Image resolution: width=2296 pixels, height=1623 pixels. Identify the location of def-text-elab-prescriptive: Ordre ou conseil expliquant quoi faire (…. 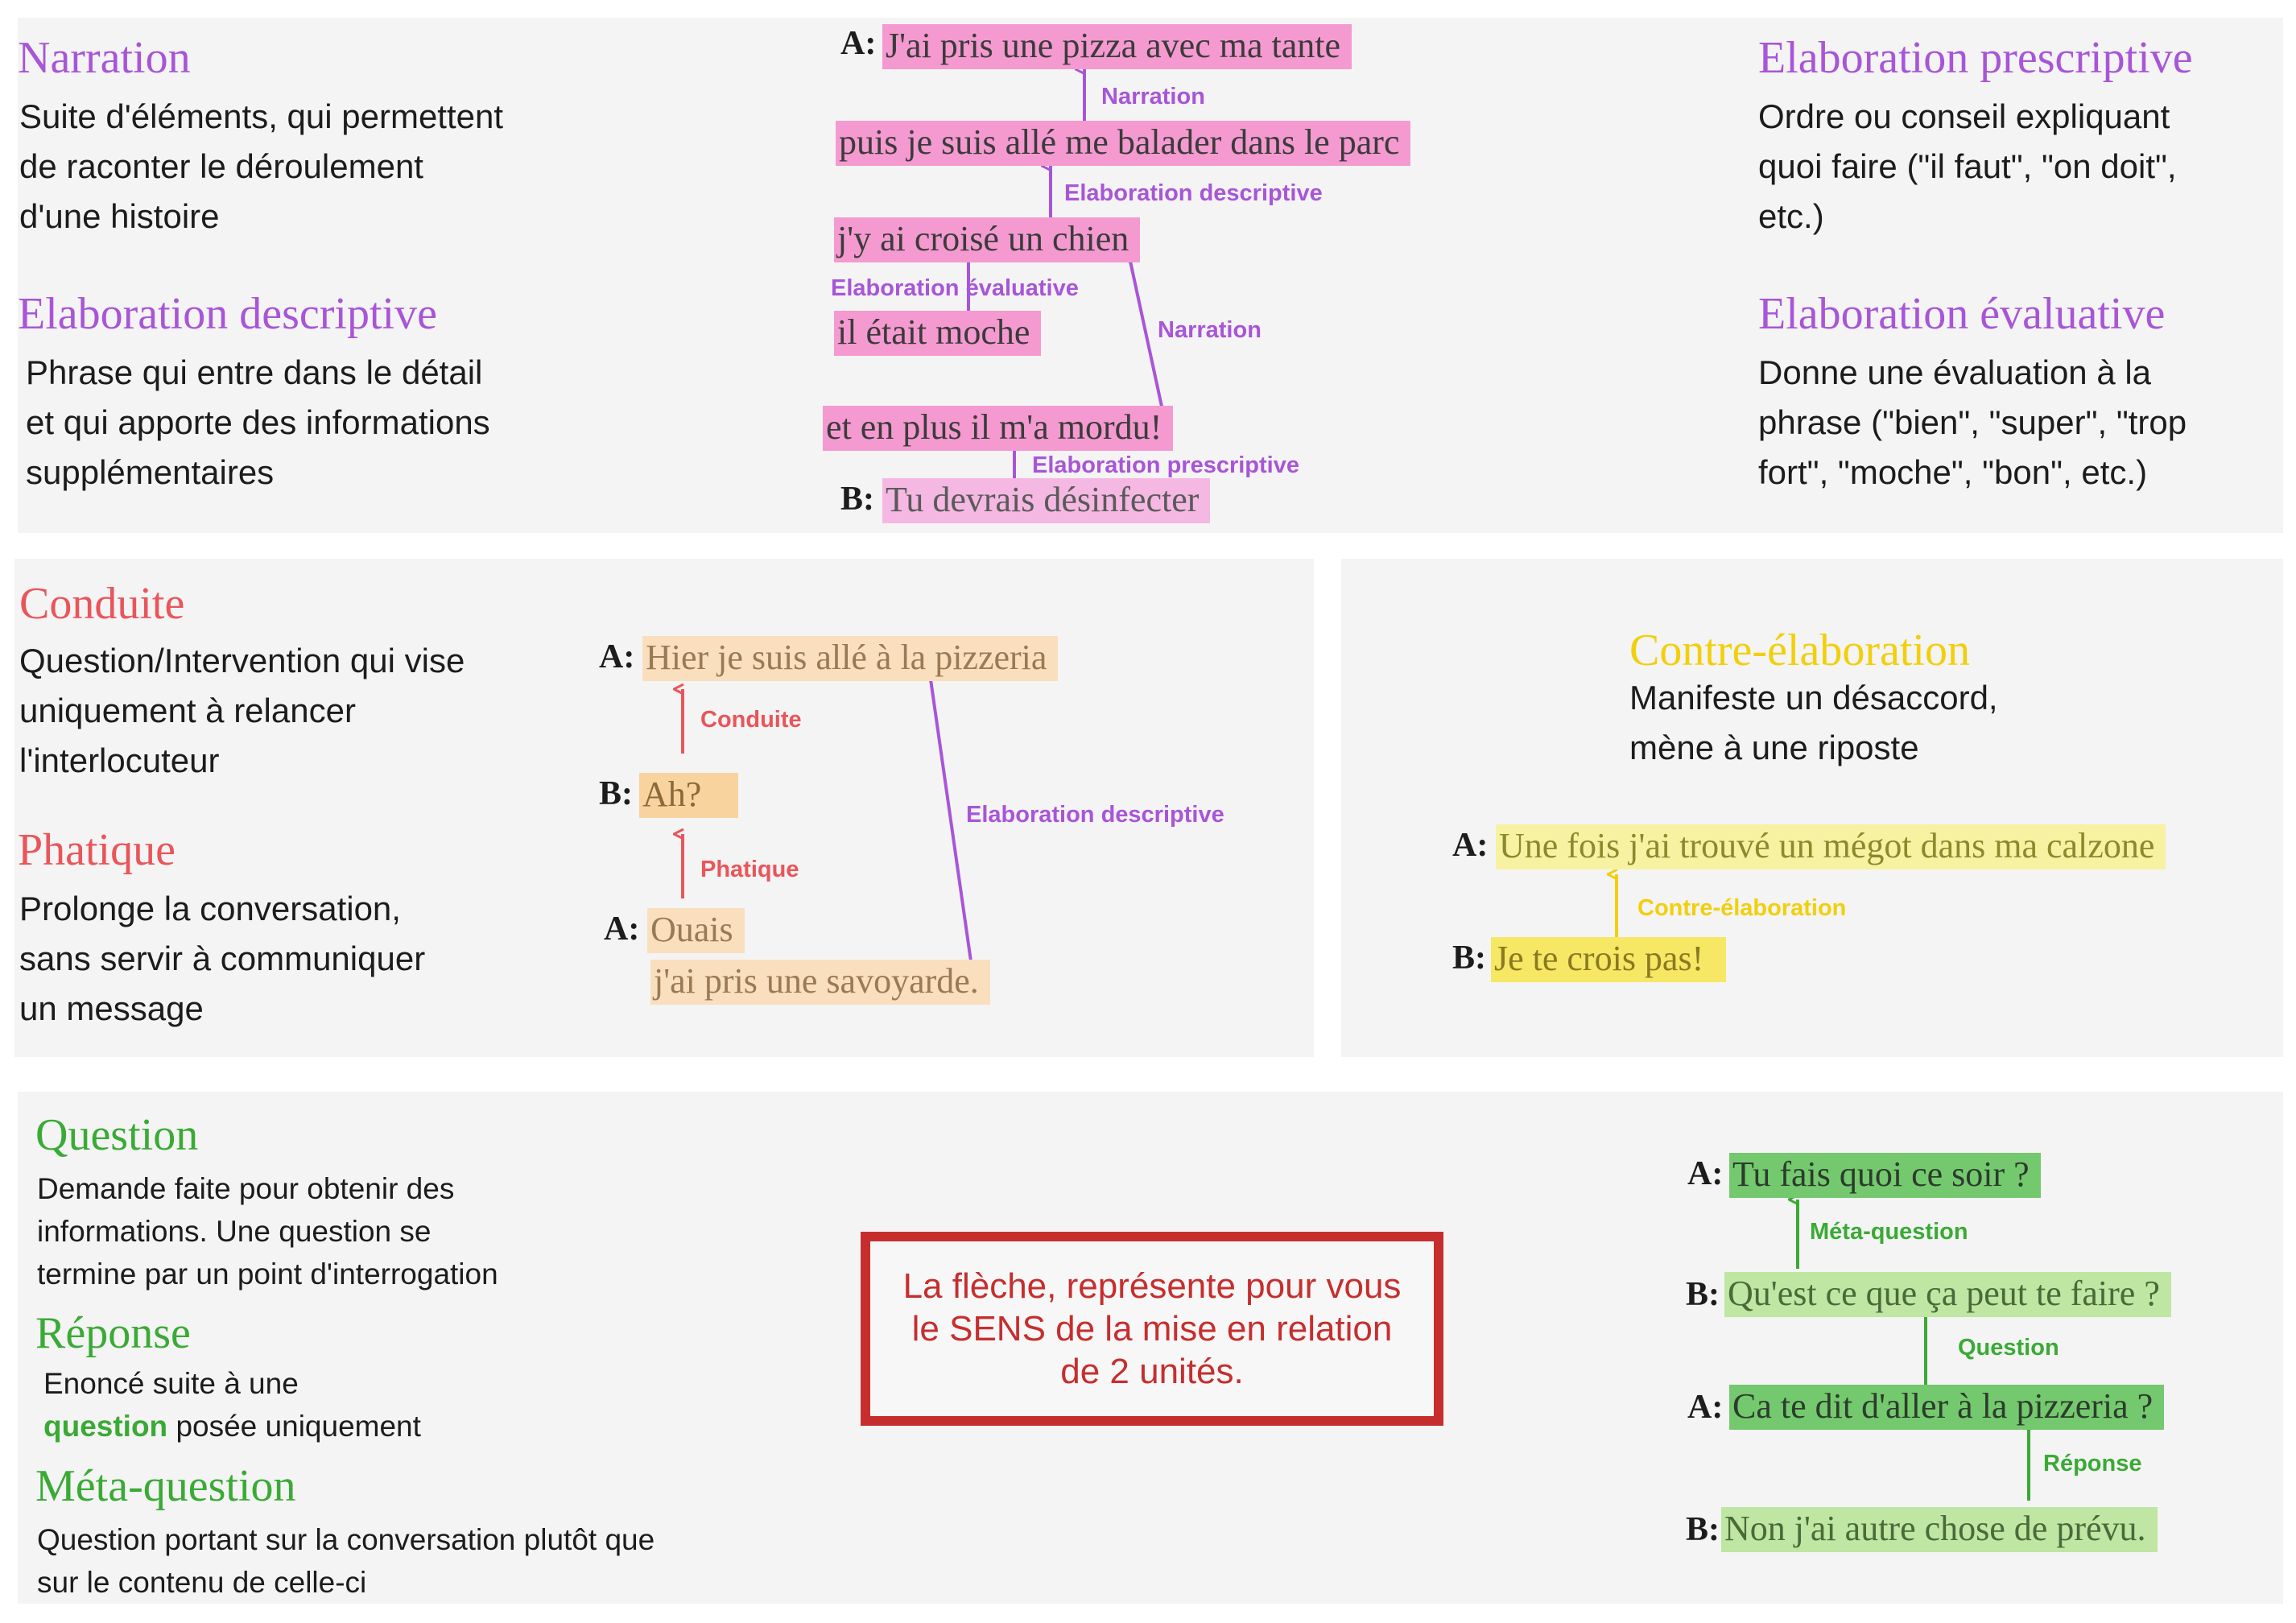
(1967, 166).